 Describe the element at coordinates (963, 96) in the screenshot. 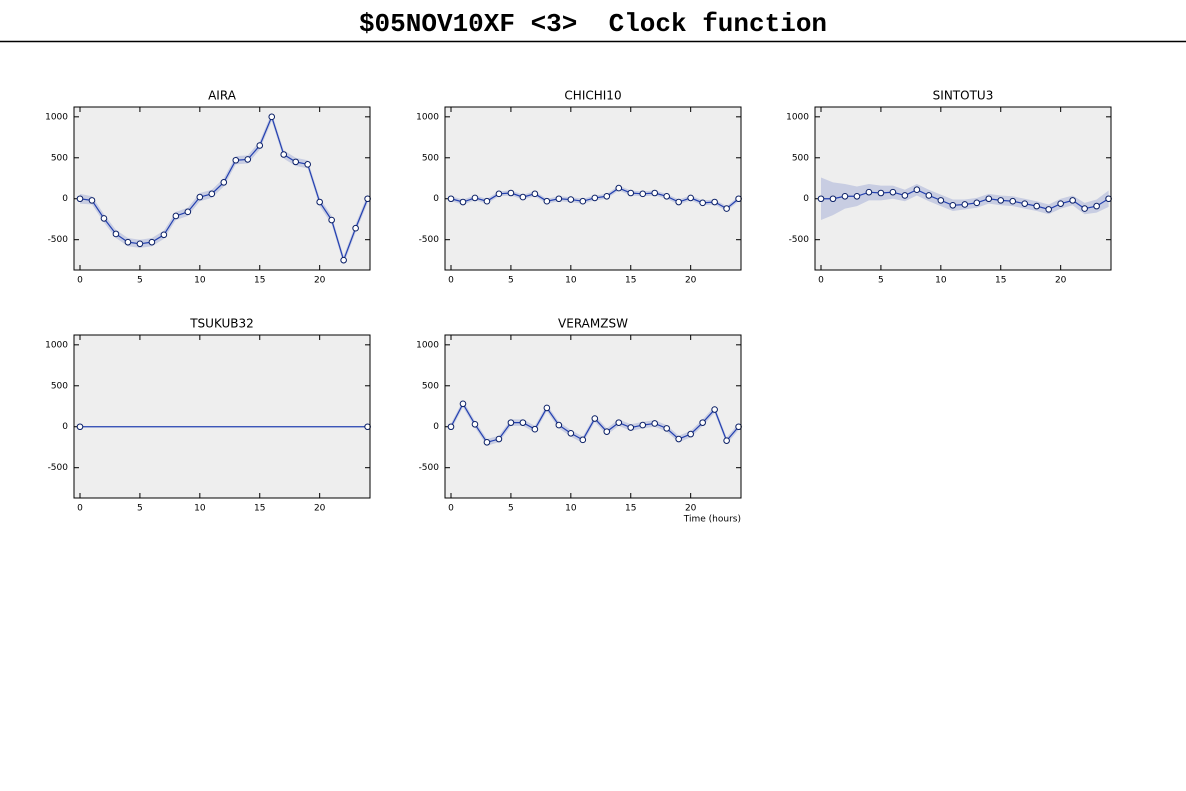

I see `plot-title: SINTOTU3` at that location.